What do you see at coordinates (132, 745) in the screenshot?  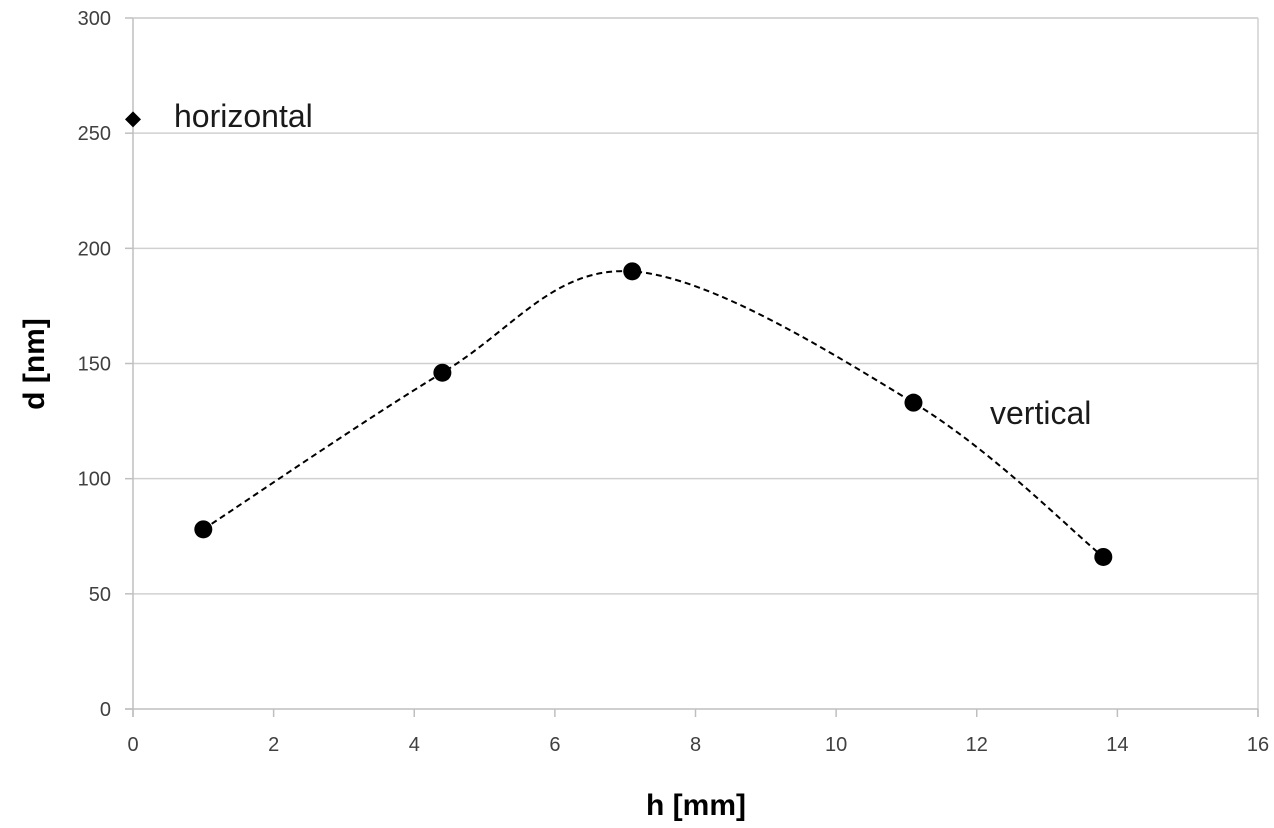 I see `x-tick-label: 0` at bounding box center [132, 745].